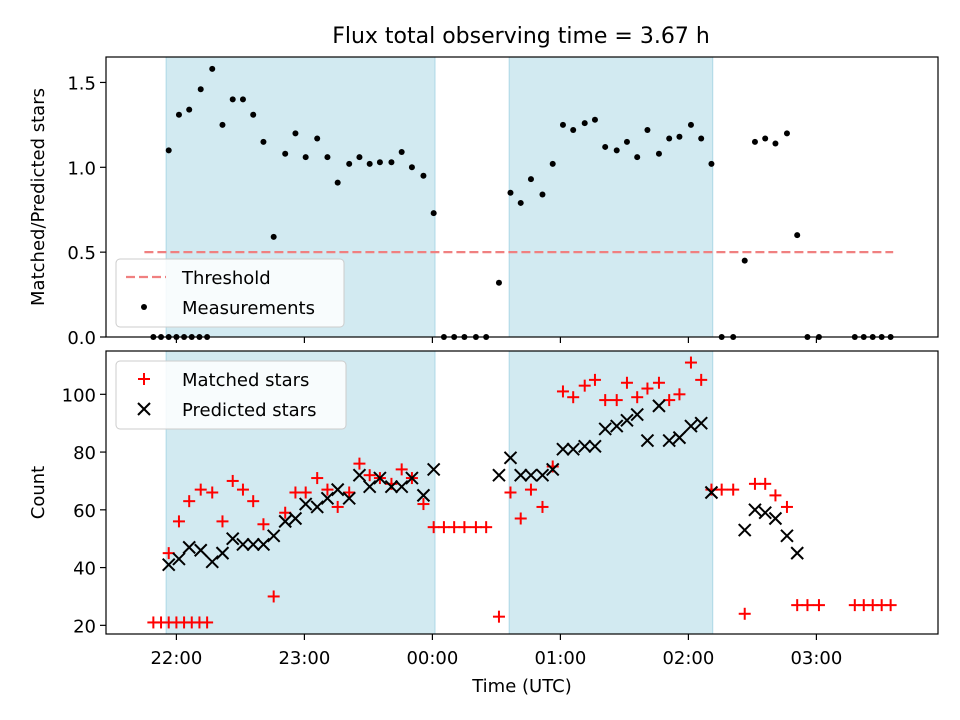 This screenshot has width=960, height=720. I want to click on y-tick-label: 40, so click(84, 569).